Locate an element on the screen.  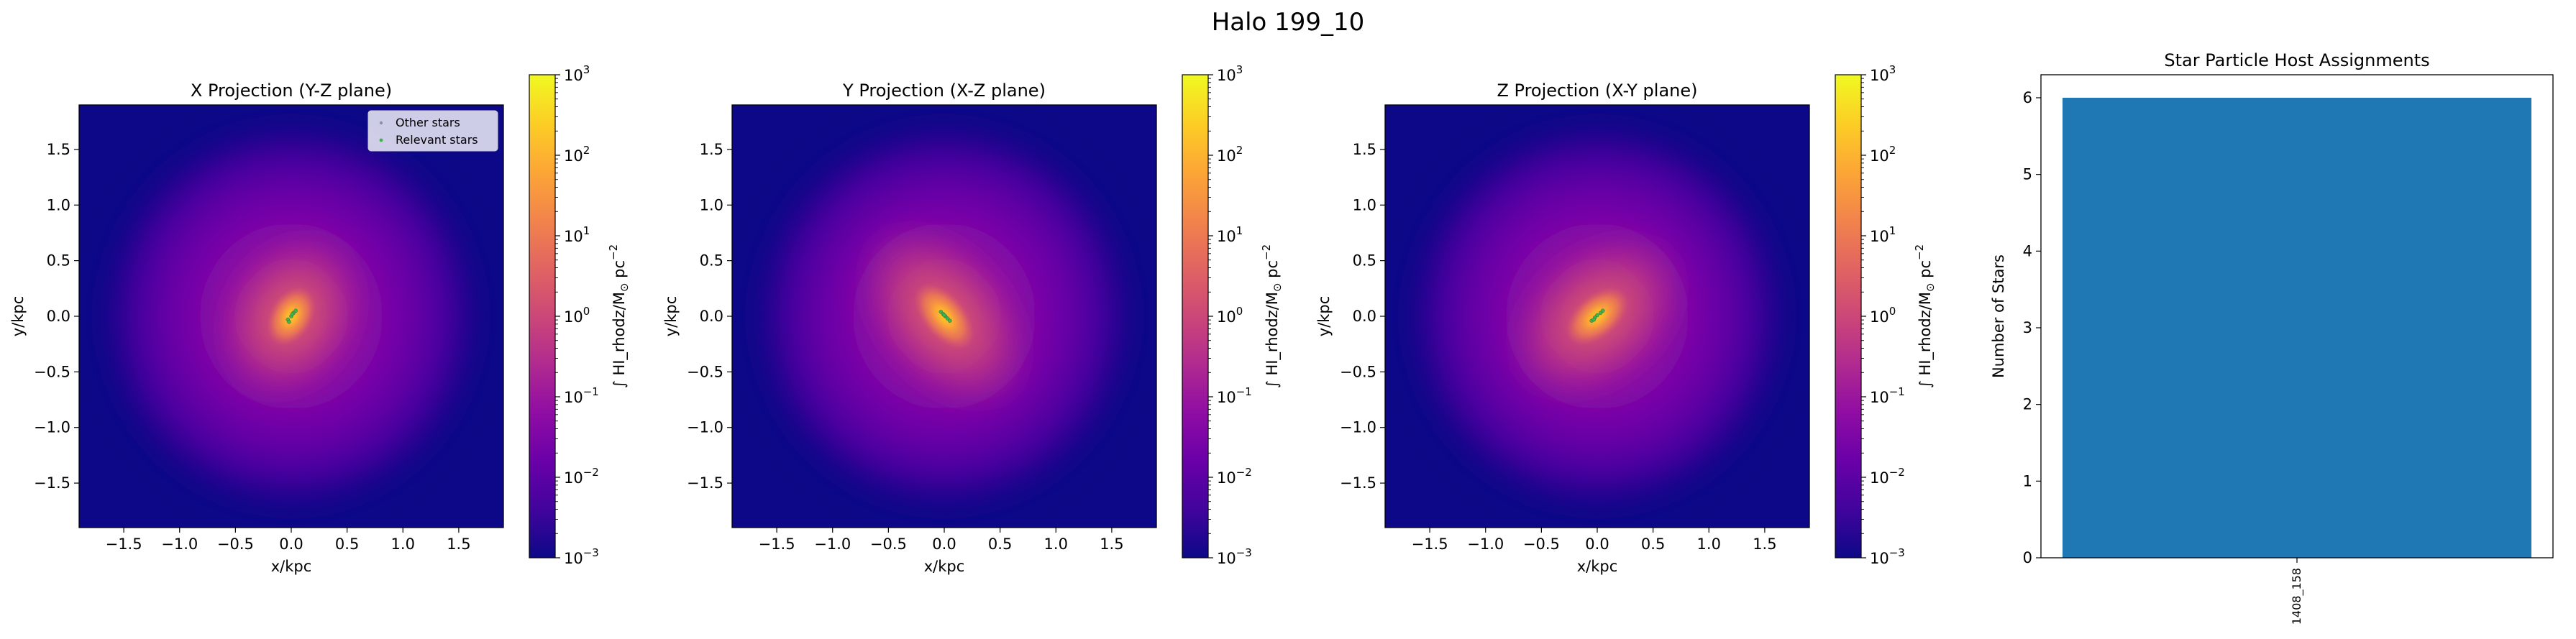
y-tick-label: 6 is located at coordinates (2028, 97).